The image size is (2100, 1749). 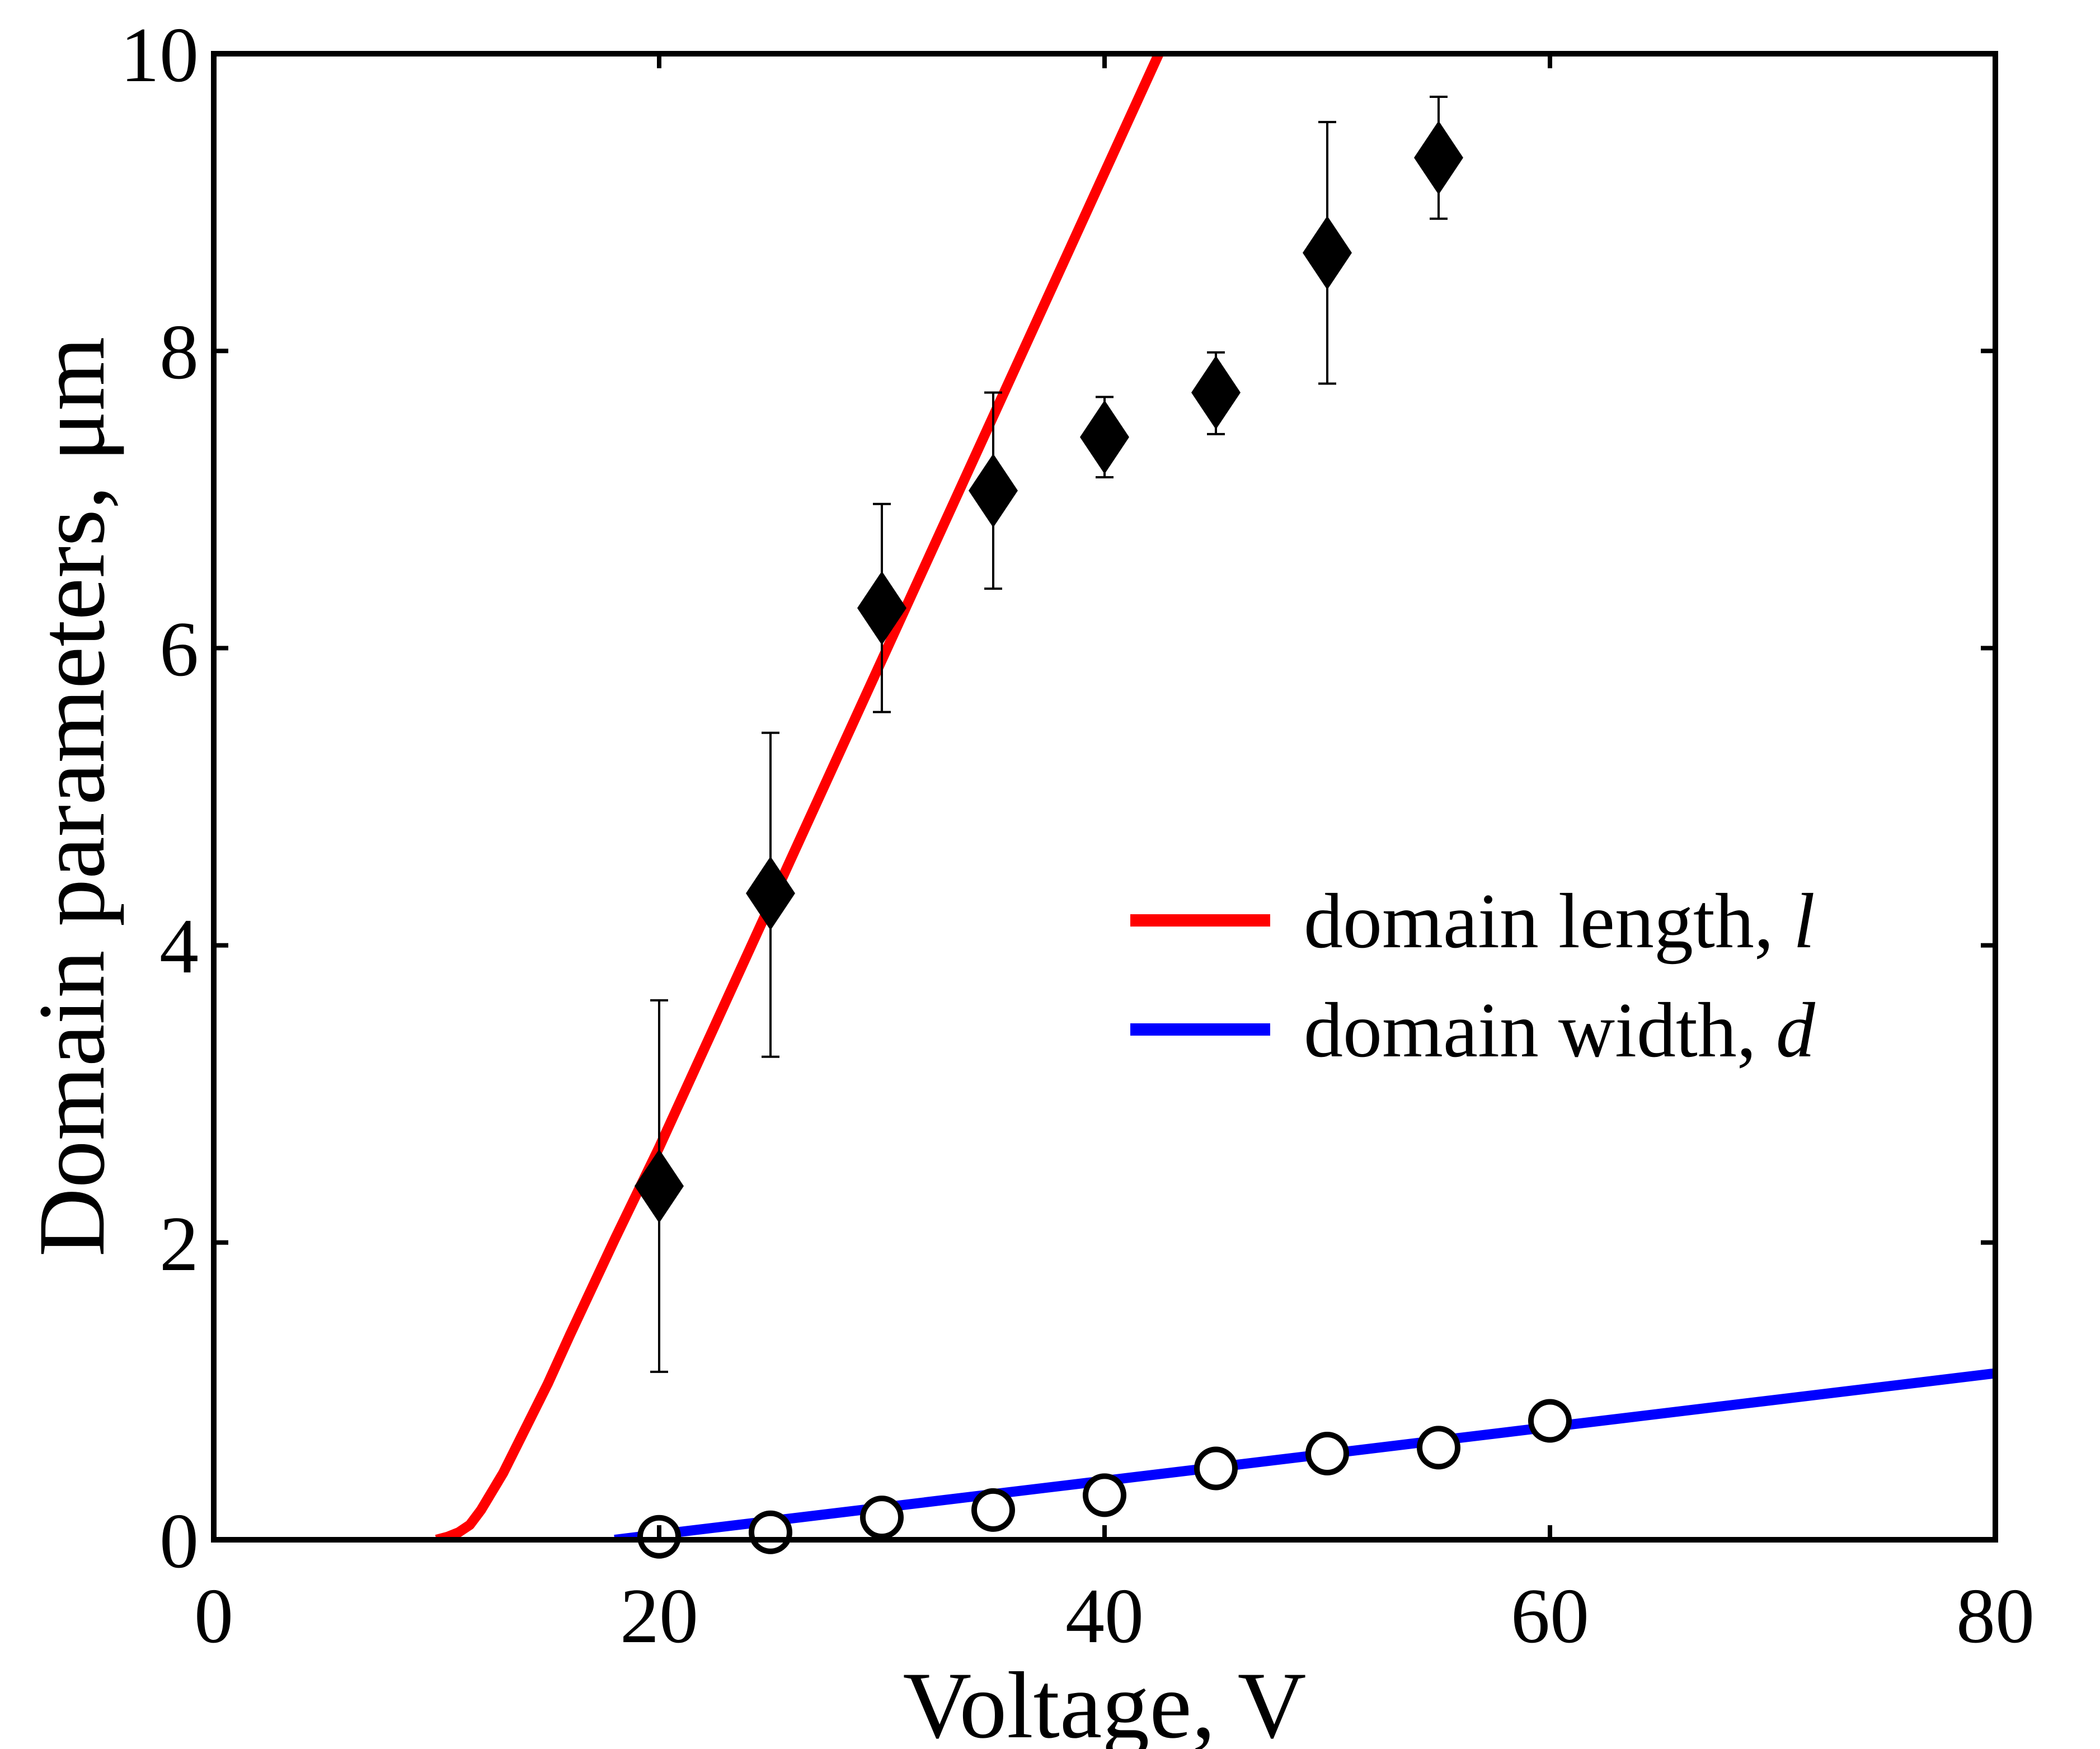 I want to click on x-tick-label: 80, so click(x=1996, y=1616).